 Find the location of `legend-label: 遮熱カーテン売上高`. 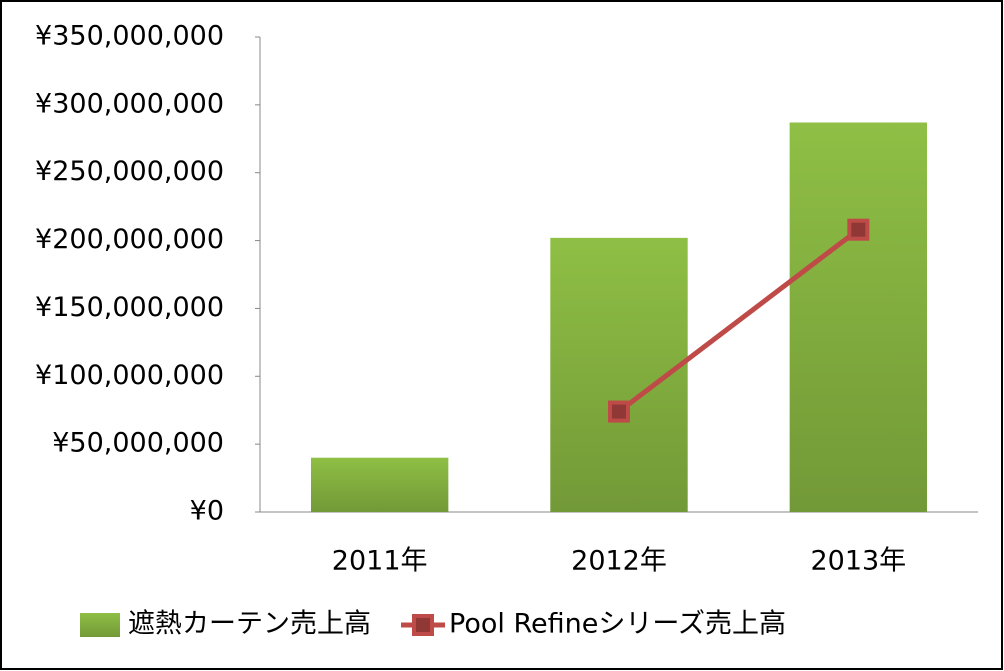

legend-label: 遮熱カーテン売上高 is located at coordinates (249, 624).